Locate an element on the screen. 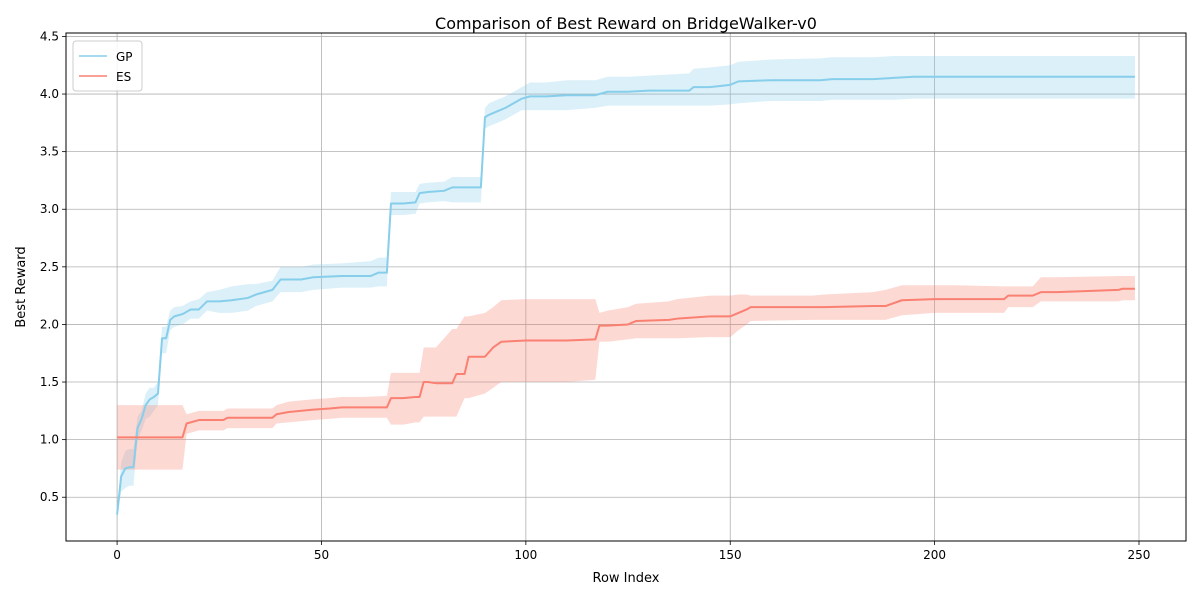 Image resolution: width=1200 pixels, height=600 pixels. y-tick-label: 3.0 is located at coordinates (49, 209).